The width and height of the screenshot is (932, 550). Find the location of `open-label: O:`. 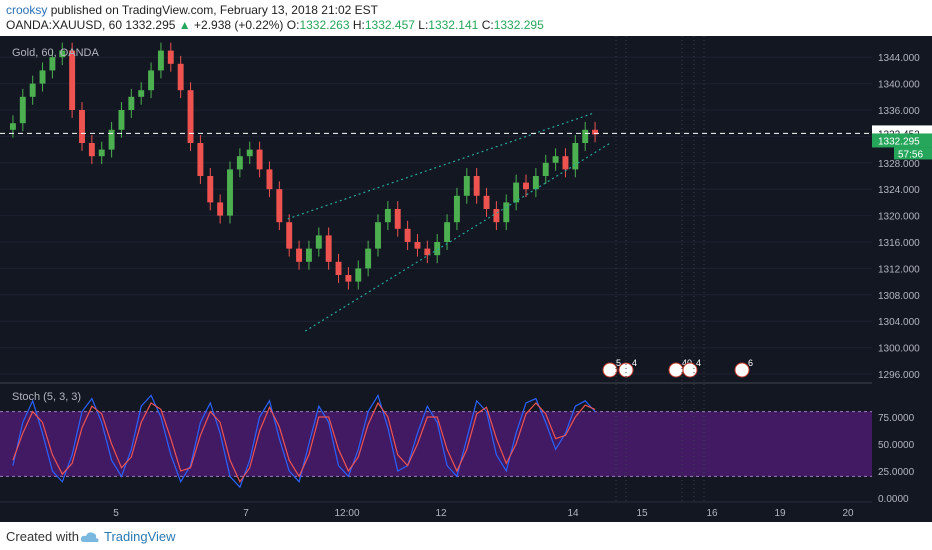

open-label: O: is located at coordinates (293, 25).